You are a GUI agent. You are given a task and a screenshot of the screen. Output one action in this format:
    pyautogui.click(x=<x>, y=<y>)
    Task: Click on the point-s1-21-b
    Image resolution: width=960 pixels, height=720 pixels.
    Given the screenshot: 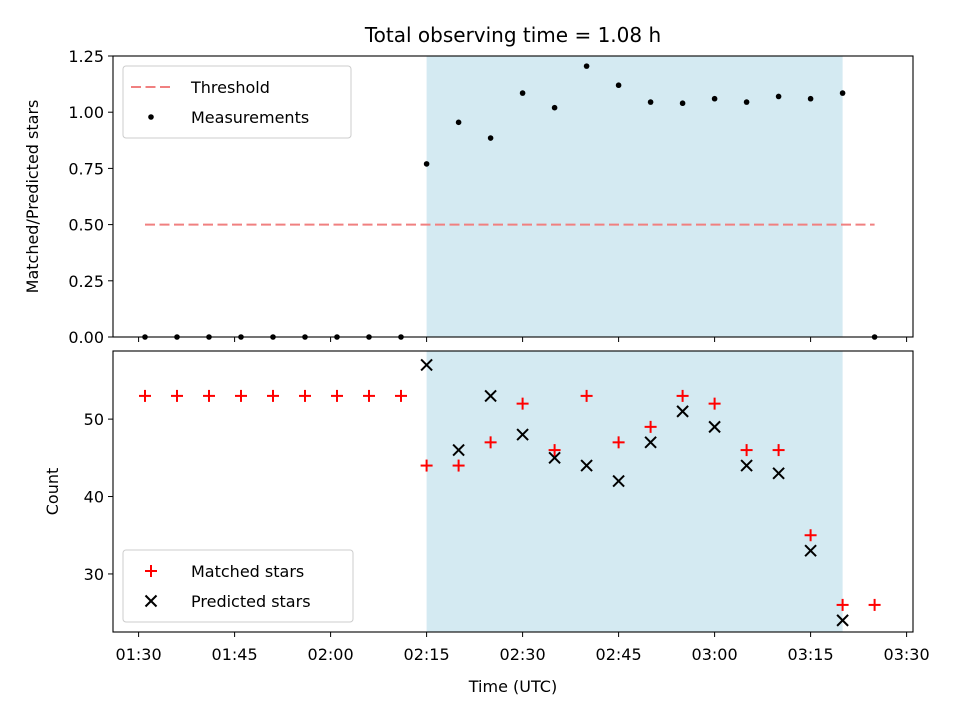 What is the action you would take?
    pyautogui.click(x=810, y=550)
    